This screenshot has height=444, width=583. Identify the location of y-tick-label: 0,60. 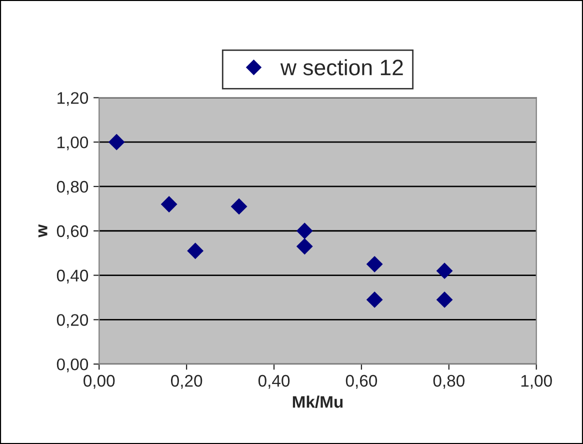
(72, 232).